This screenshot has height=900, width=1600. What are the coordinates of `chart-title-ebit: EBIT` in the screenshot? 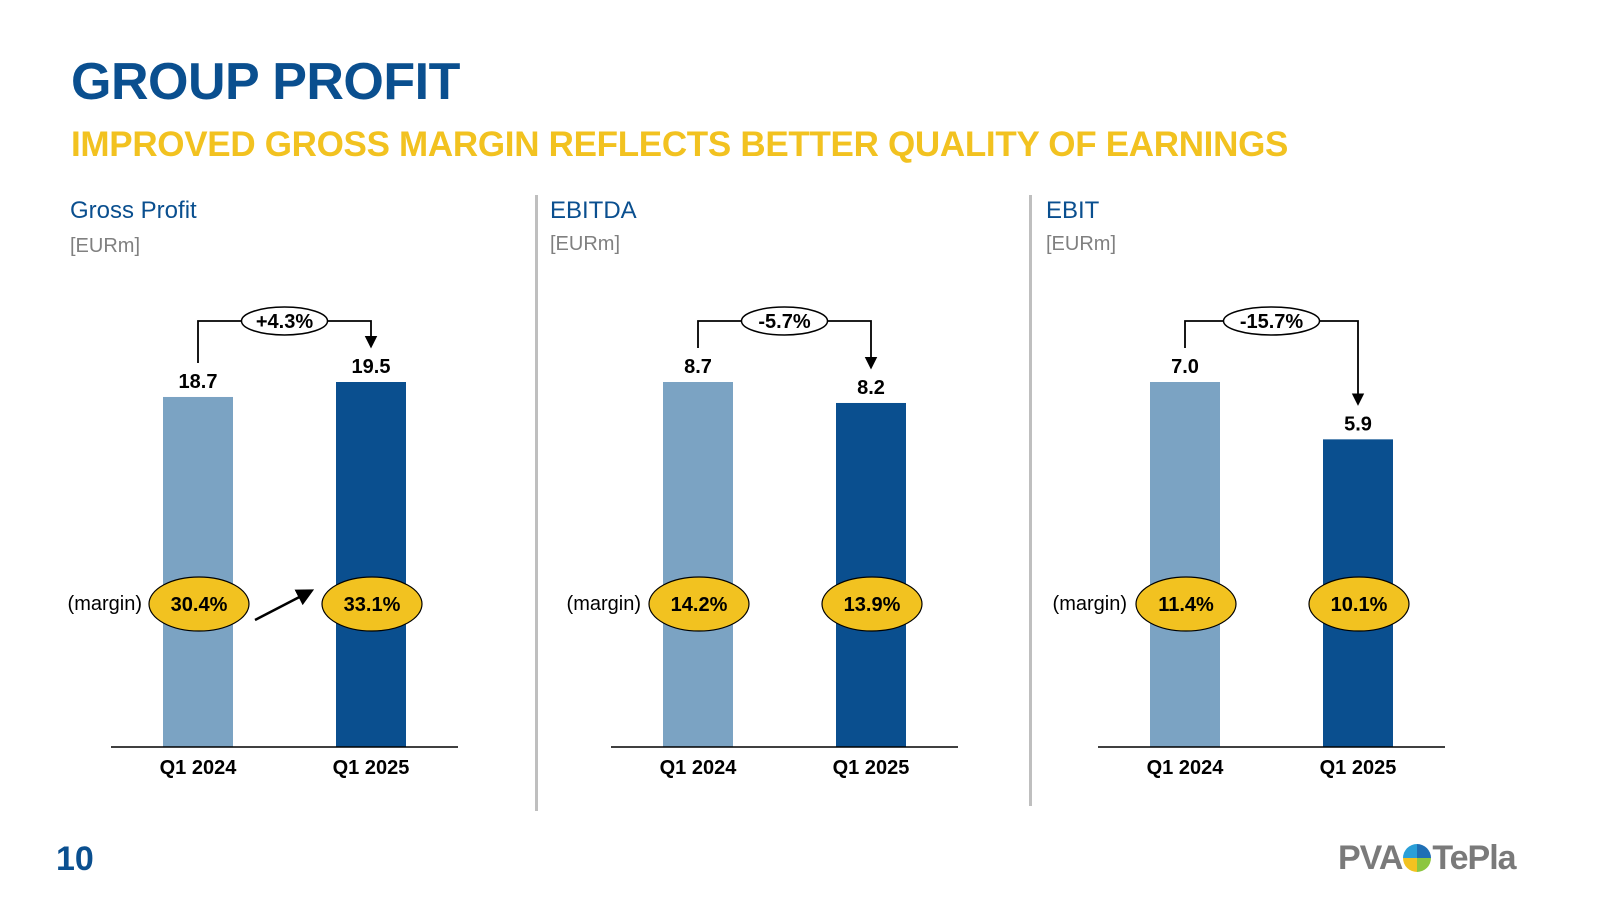 It's located at (1073, 210).